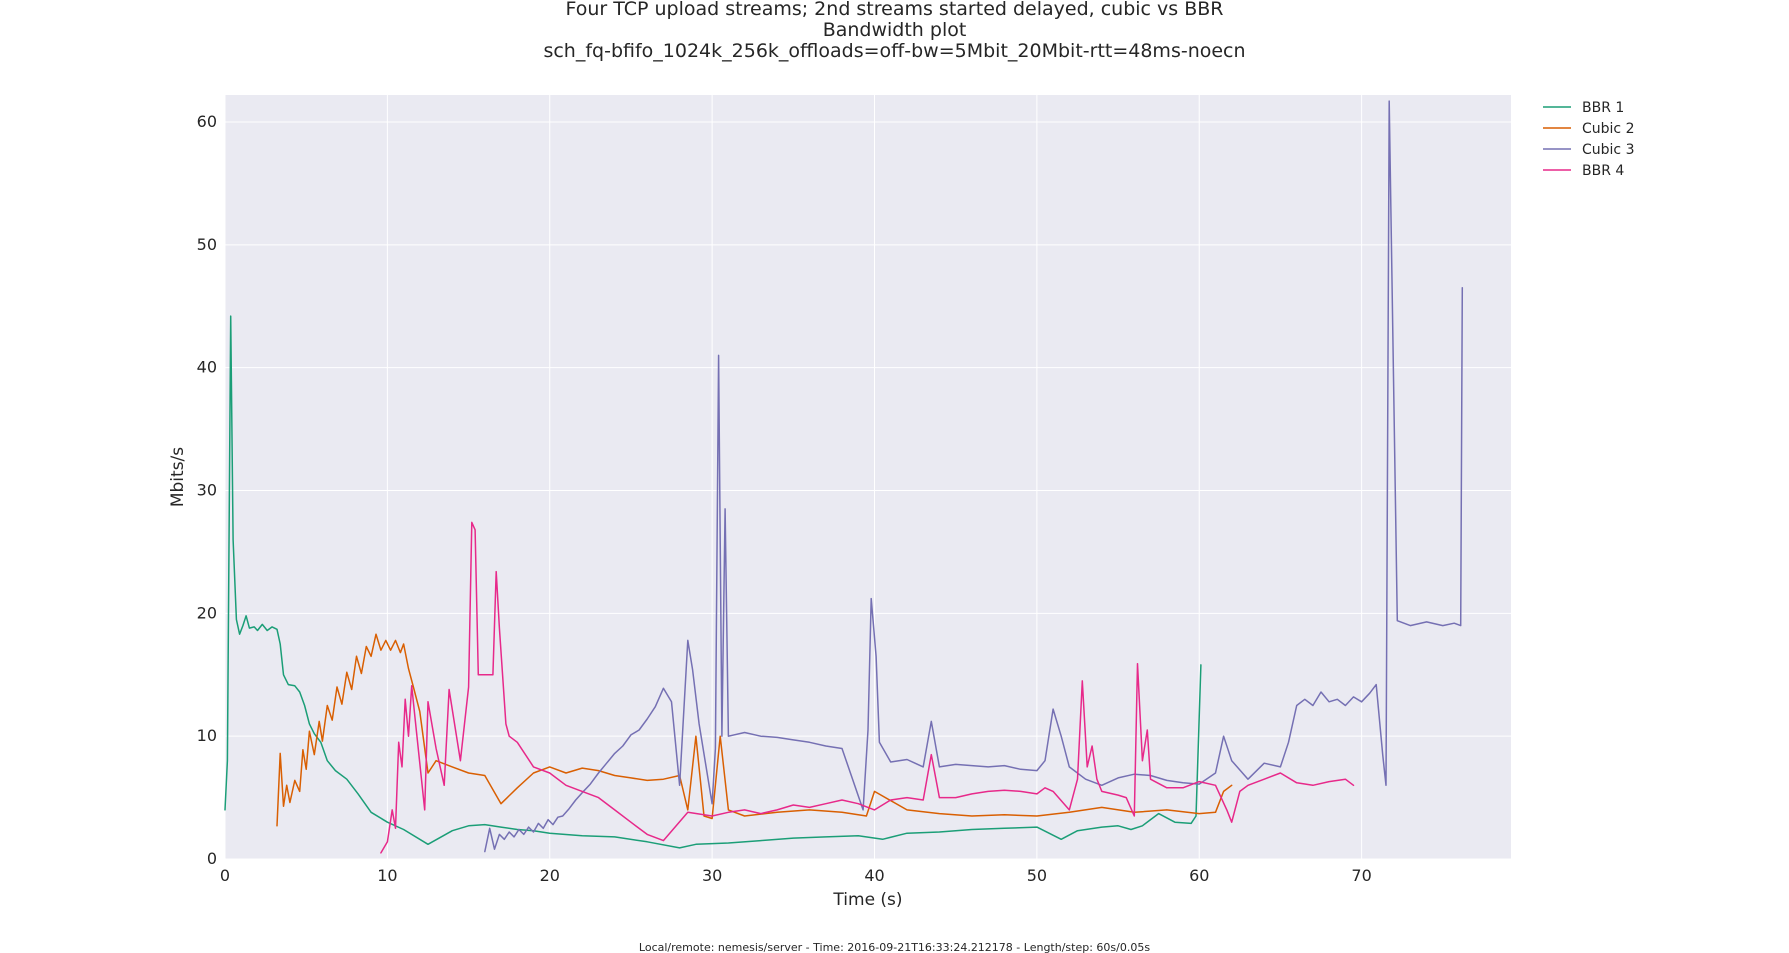 This screenshot has height=953, width=1789. What do you see at coordinates (895, 30) in the screenshot?
I see `chart-title-line-2: Bandwidth plot` at bounding box center [895, 30].